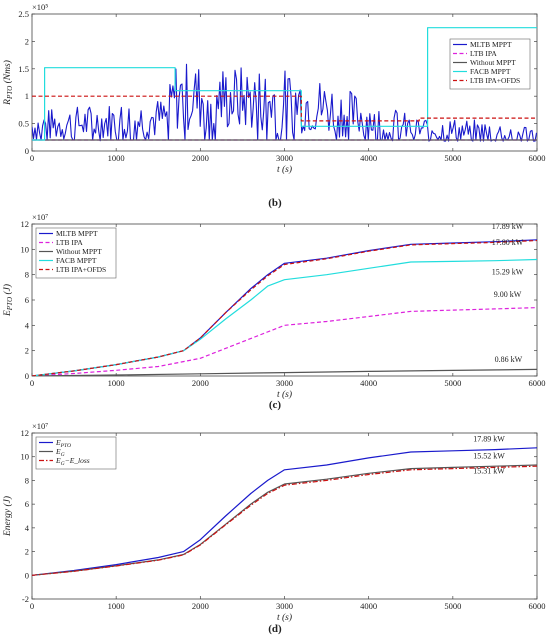 This screenshot has height=644, width=550. I want to click on y-tick-label: -2, so click(25, 599).